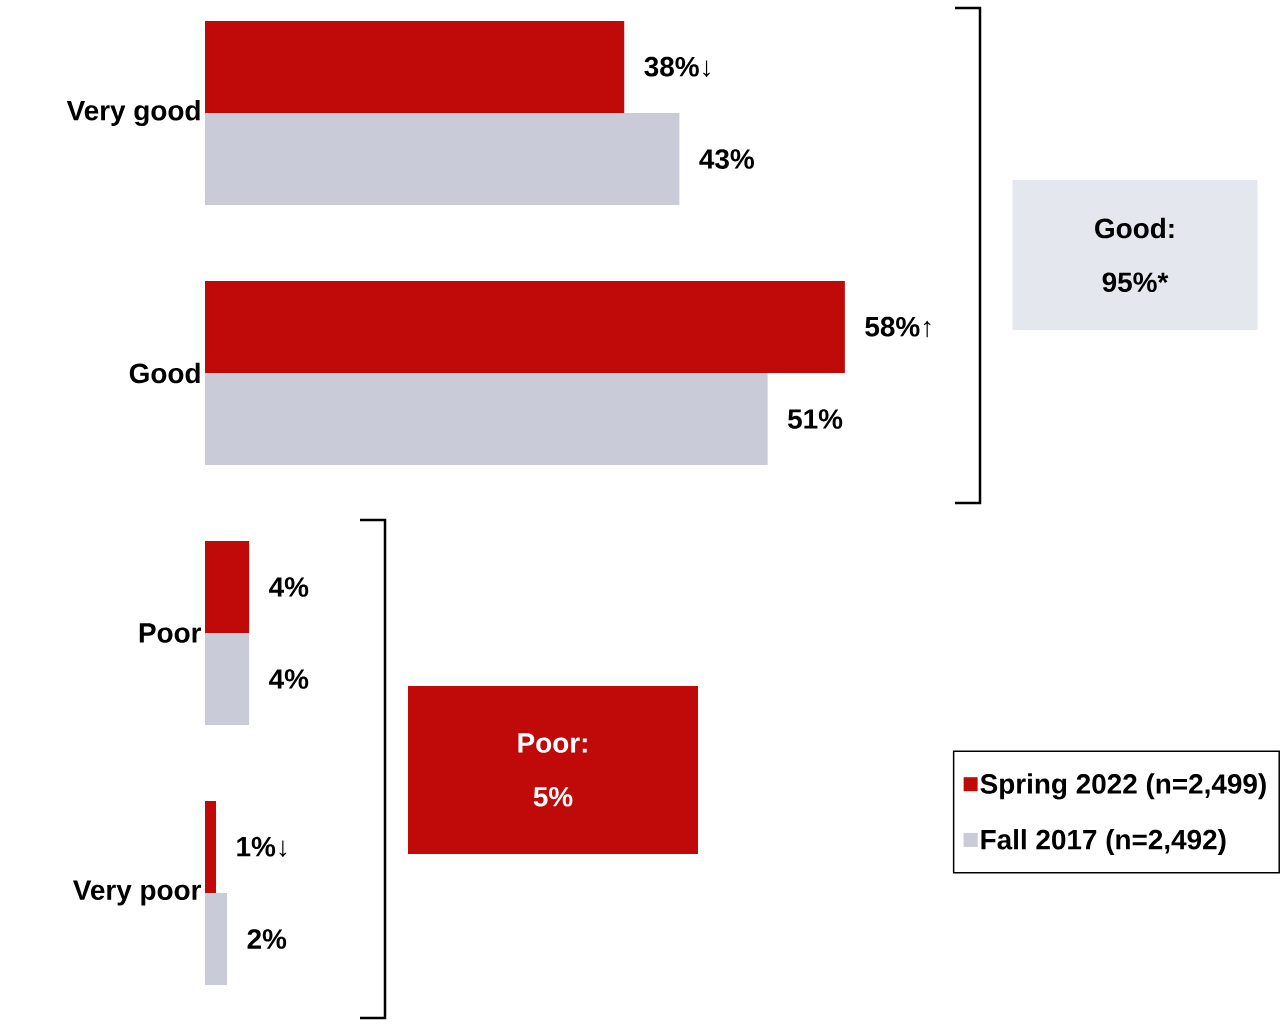  What do you see at coordinates (552, 770) in the screenshot?
I see `text: Poor: 5%` at bounding box center [552, 770].